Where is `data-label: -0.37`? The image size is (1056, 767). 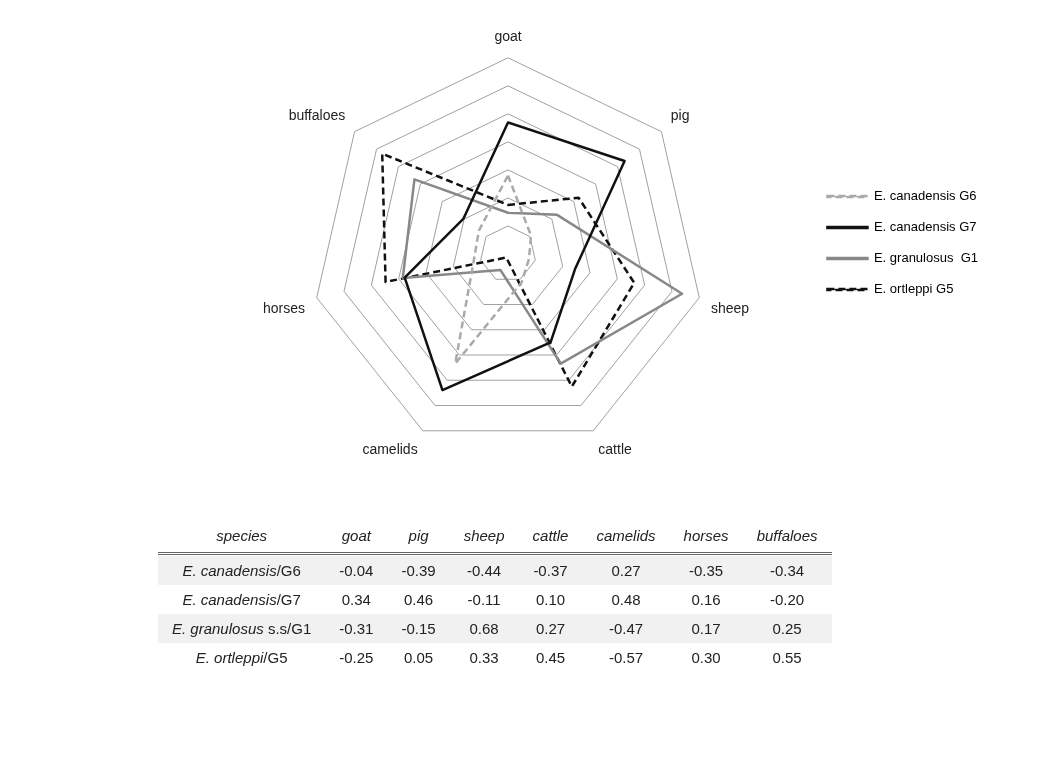
data-label: -0.37 is located at coordinates (550, 571).